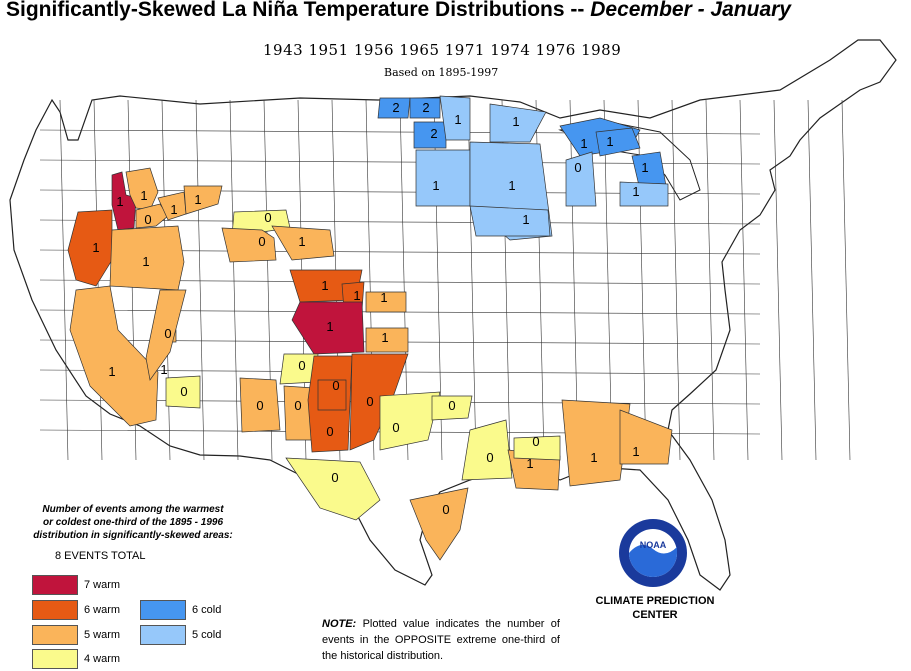  I want to click on region-value-new-mexico-west: 0, so click(259, 405).